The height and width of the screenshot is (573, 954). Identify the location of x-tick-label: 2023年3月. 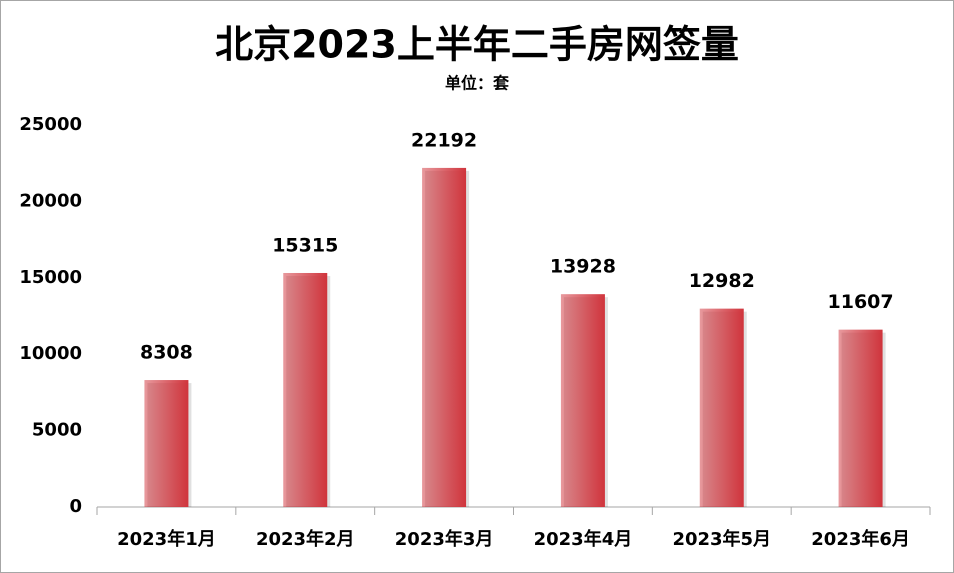
(444, 539).